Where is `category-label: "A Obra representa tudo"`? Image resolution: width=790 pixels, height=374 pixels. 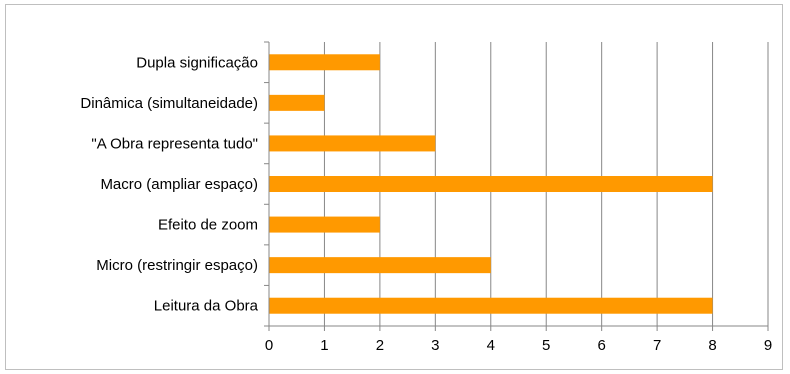
category-label: "A Obra representa tudo" is located at coordinates (174, 143).